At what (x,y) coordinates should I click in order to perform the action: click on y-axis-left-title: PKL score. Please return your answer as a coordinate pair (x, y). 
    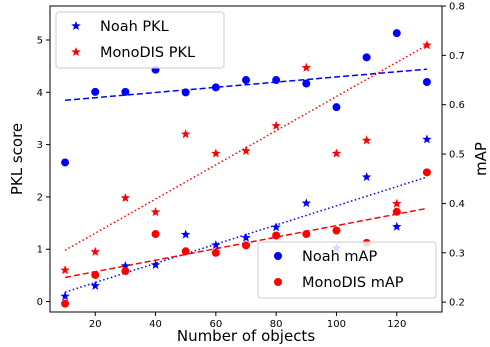
    Looking at the image, I should click on (17, 159).